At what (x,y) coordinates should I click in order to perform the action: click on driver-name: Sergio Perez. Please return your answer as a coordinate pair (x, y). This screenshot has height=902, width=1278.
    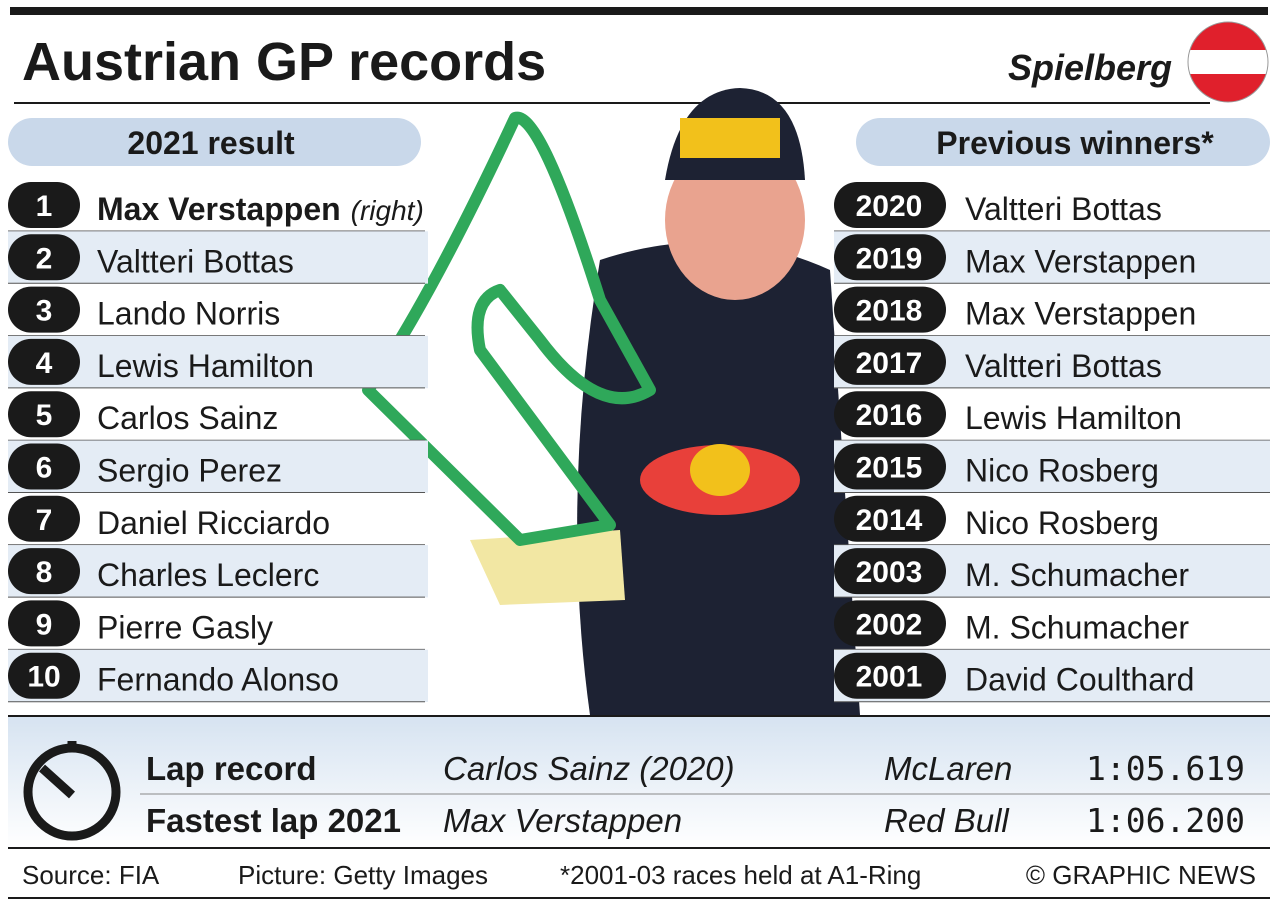
    Looking at the image, I should click on (189, 471).